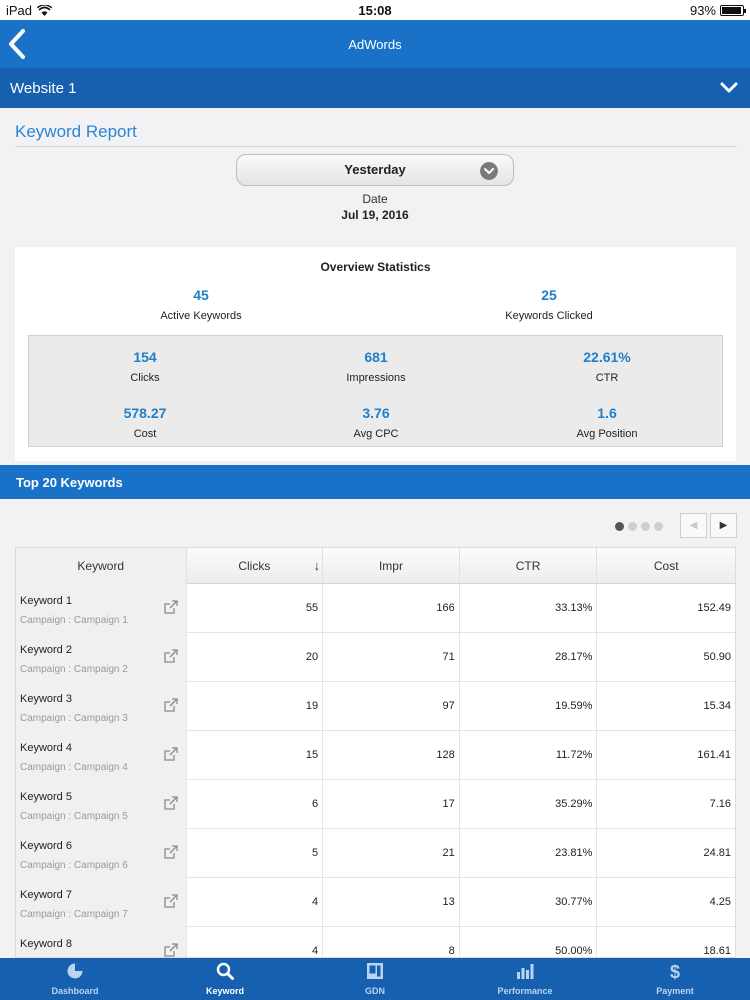 The width and height of the screenshot is (750, 1000). I want to click on column-header-clicks: Clicks ↓, so click(255, 566).